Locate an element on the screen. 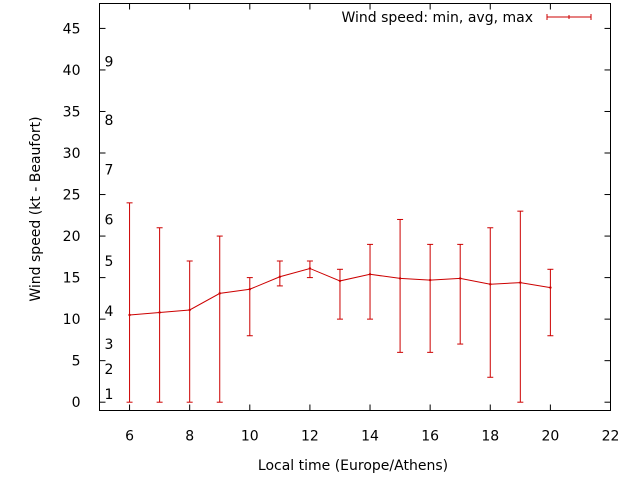  x-tick-label: 10 is located at coordinates (250, 437).